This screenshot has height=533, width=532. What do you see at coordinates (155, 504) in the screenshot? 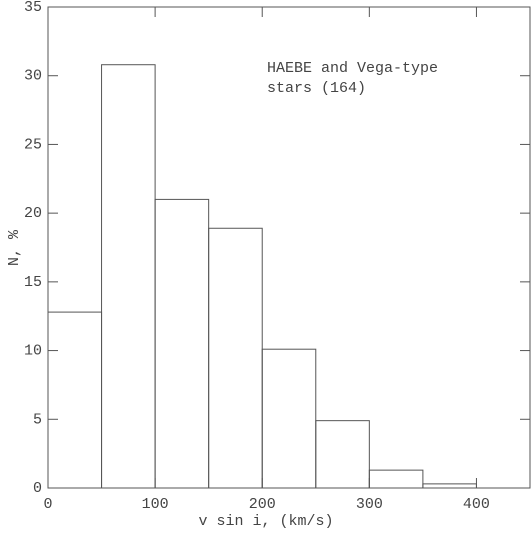
I see `x-tick-label: 100` at bounding box center [155, 504].